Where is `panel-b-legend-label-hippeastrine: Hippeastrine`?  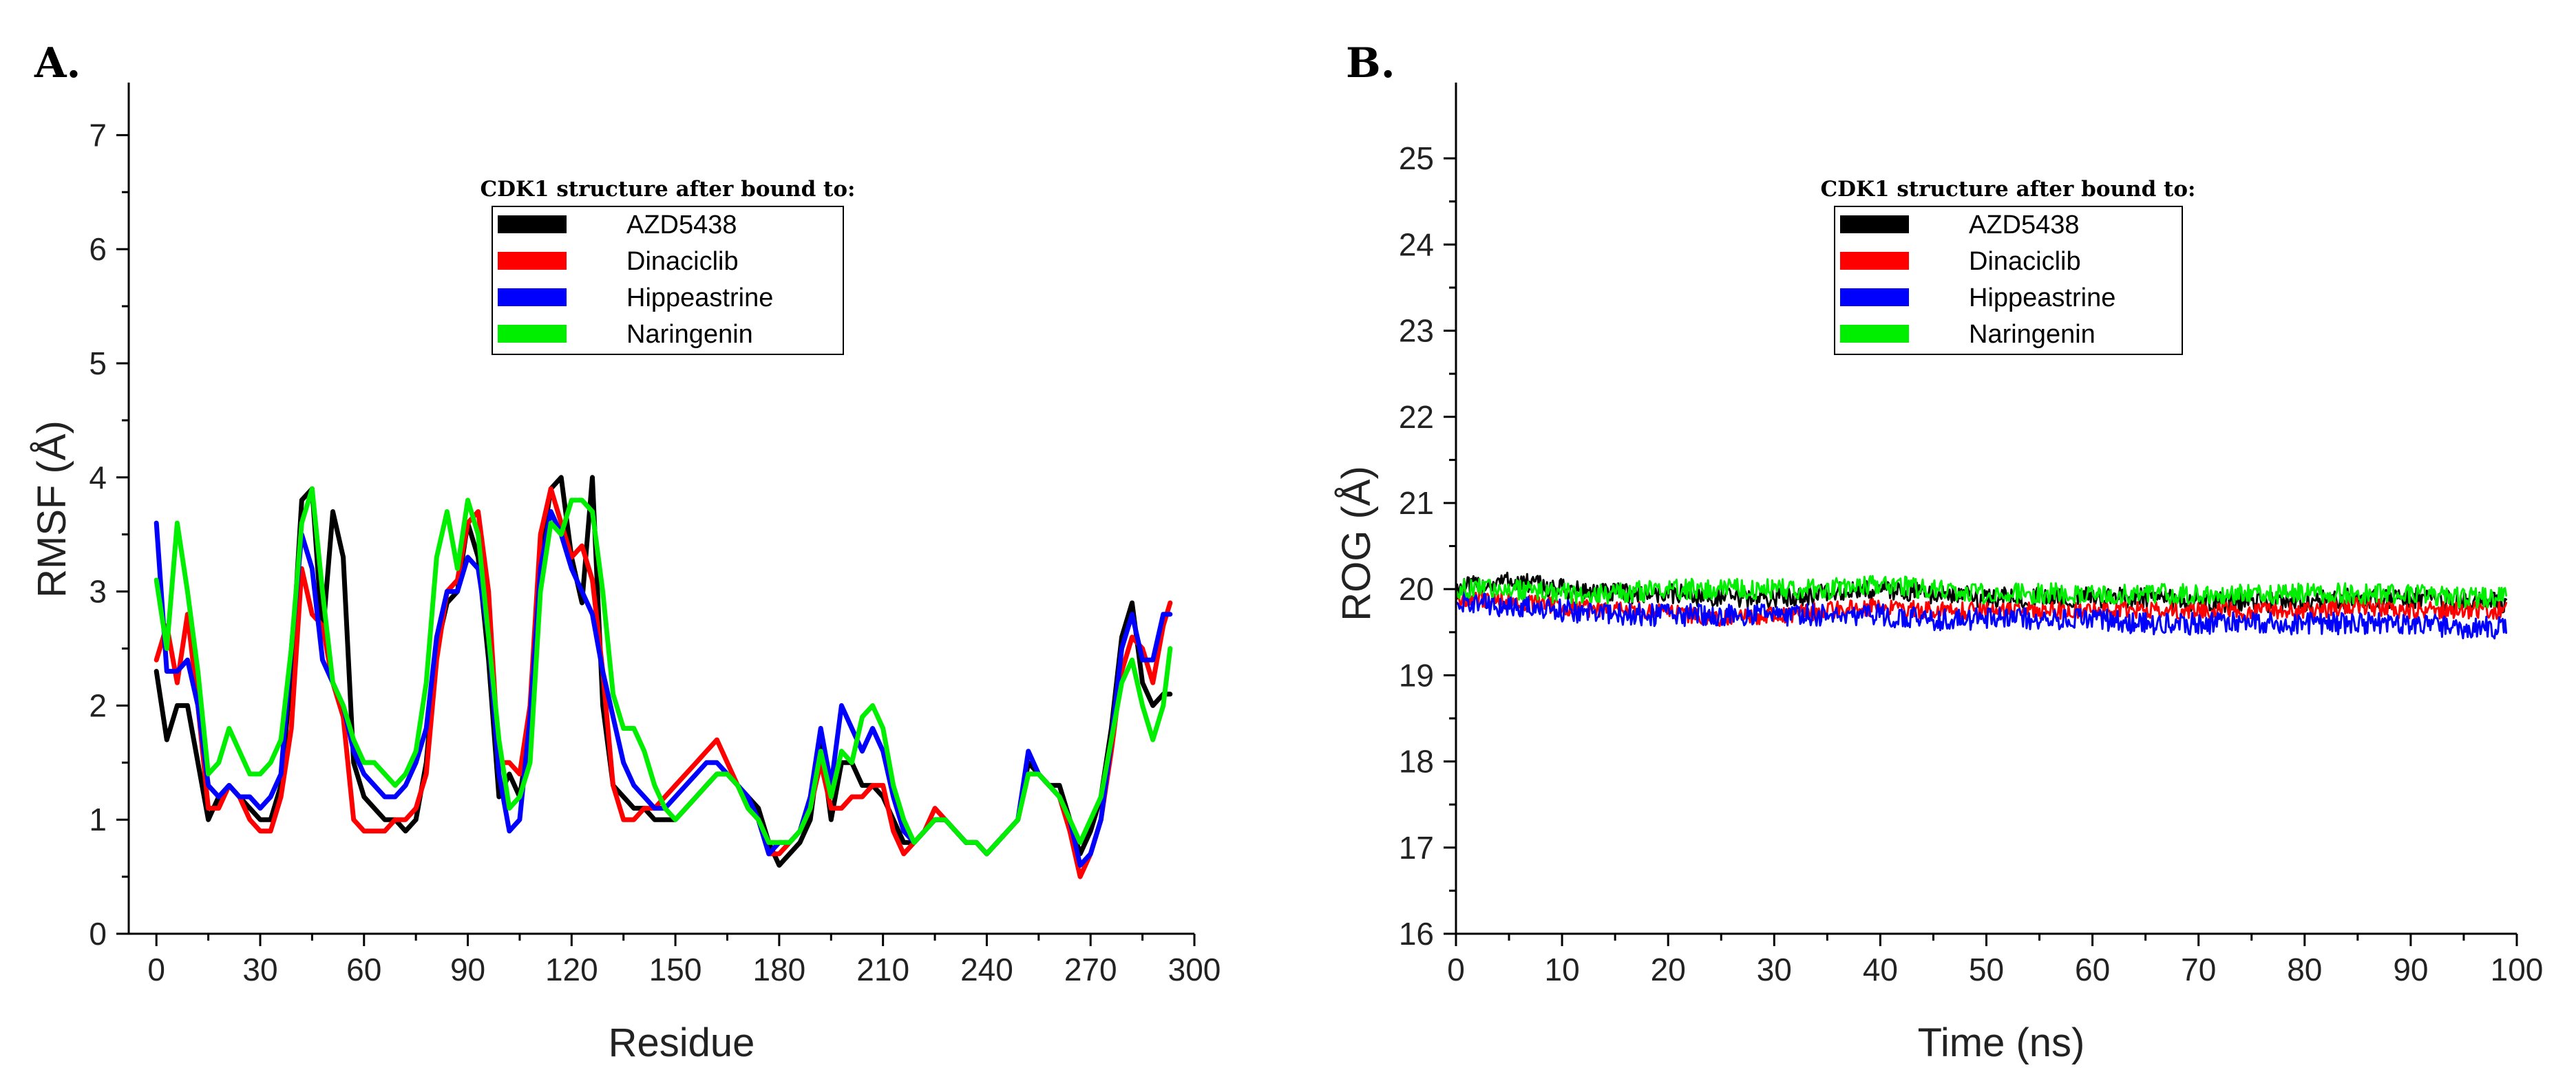 panel-b-legend-label-hippeastrine: Hippeastrine is located at coordinates (2042, 297).